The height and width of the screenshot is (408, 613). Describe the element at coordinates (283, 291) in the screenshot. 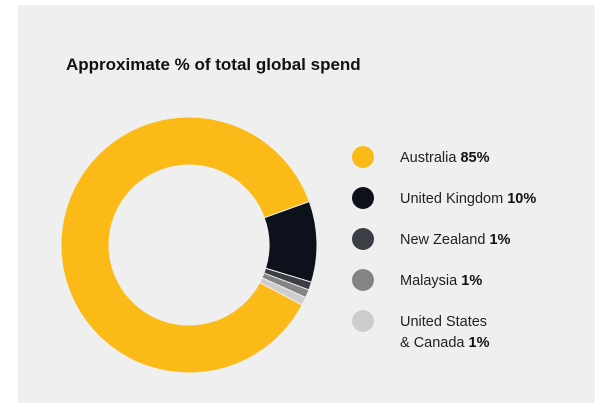

I see `donut-slice-united-states-canada` at that location.